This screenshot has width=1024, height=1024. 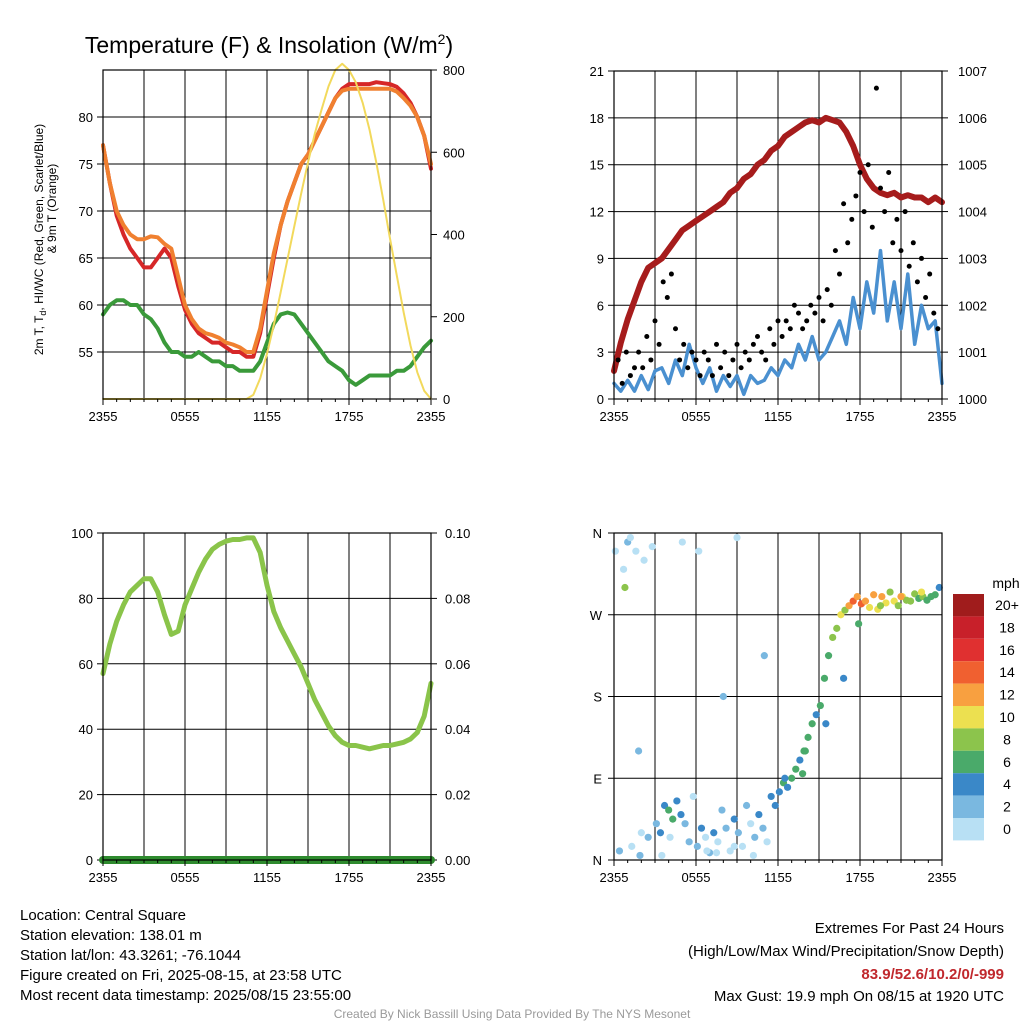 I want to click on direction-ytick-label: S, so click(x=597, y=697).